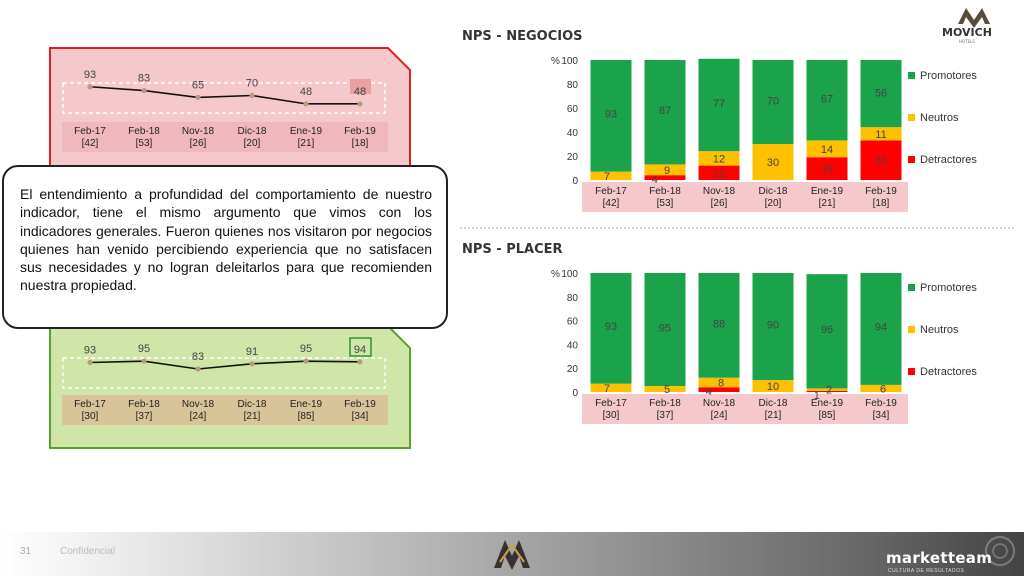  Describe the element at coordinates (926, 571) in the screenshot. I see `marketteam-tagline: CULTURA DE RESULTADOS` at that location.